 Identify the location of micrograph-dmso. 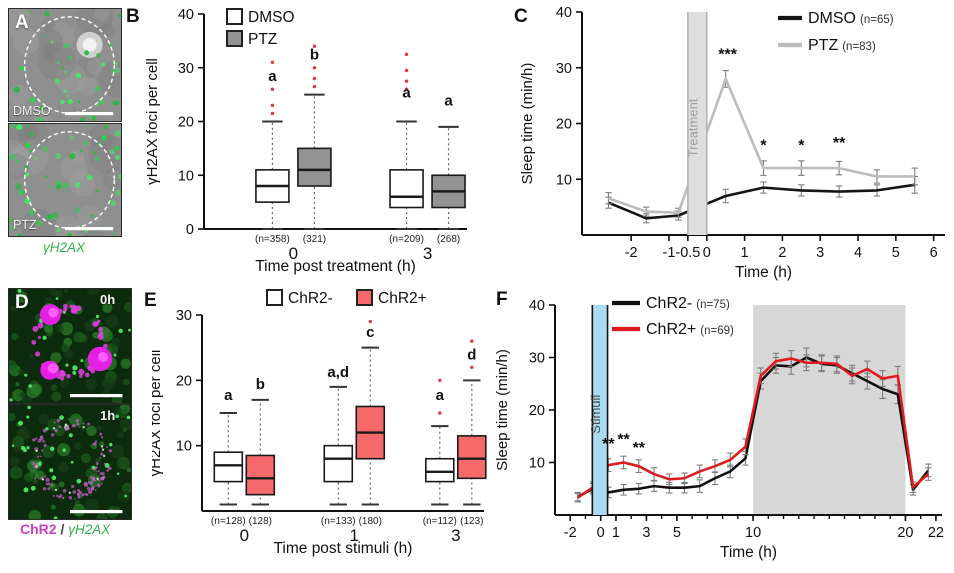
(65, 65).